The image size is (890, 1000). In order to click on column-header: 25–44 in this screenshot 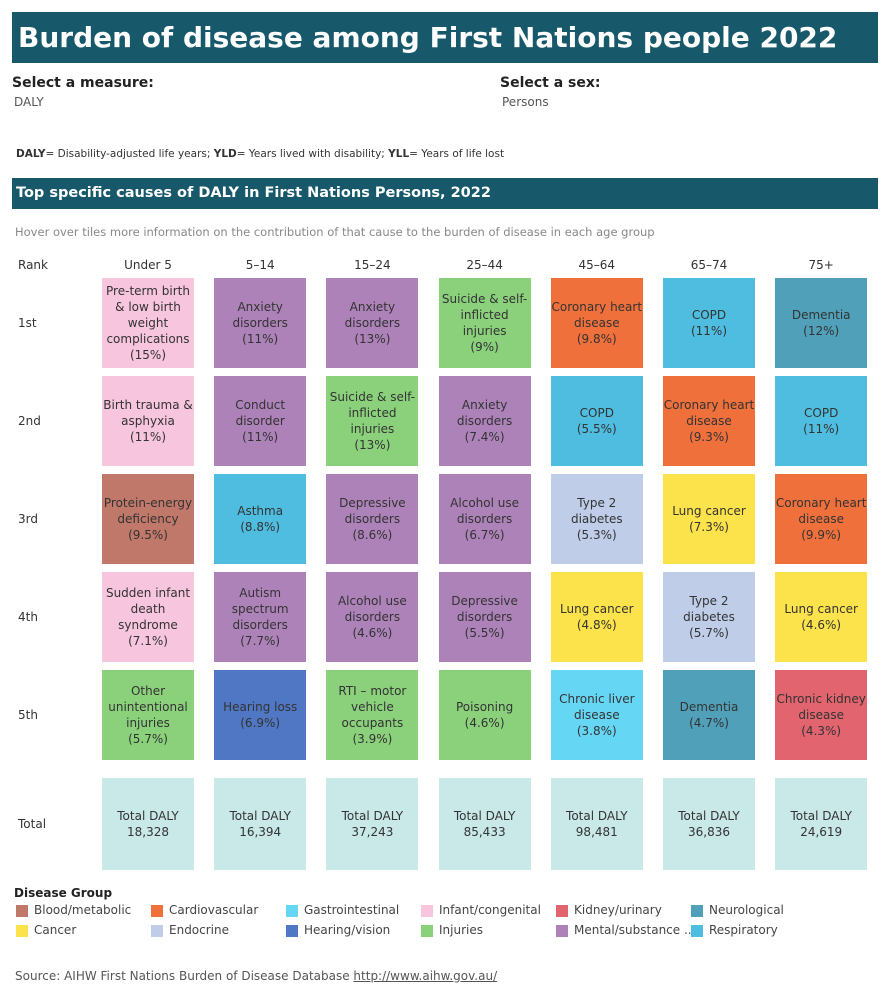, I will do `click(484, 265)`.